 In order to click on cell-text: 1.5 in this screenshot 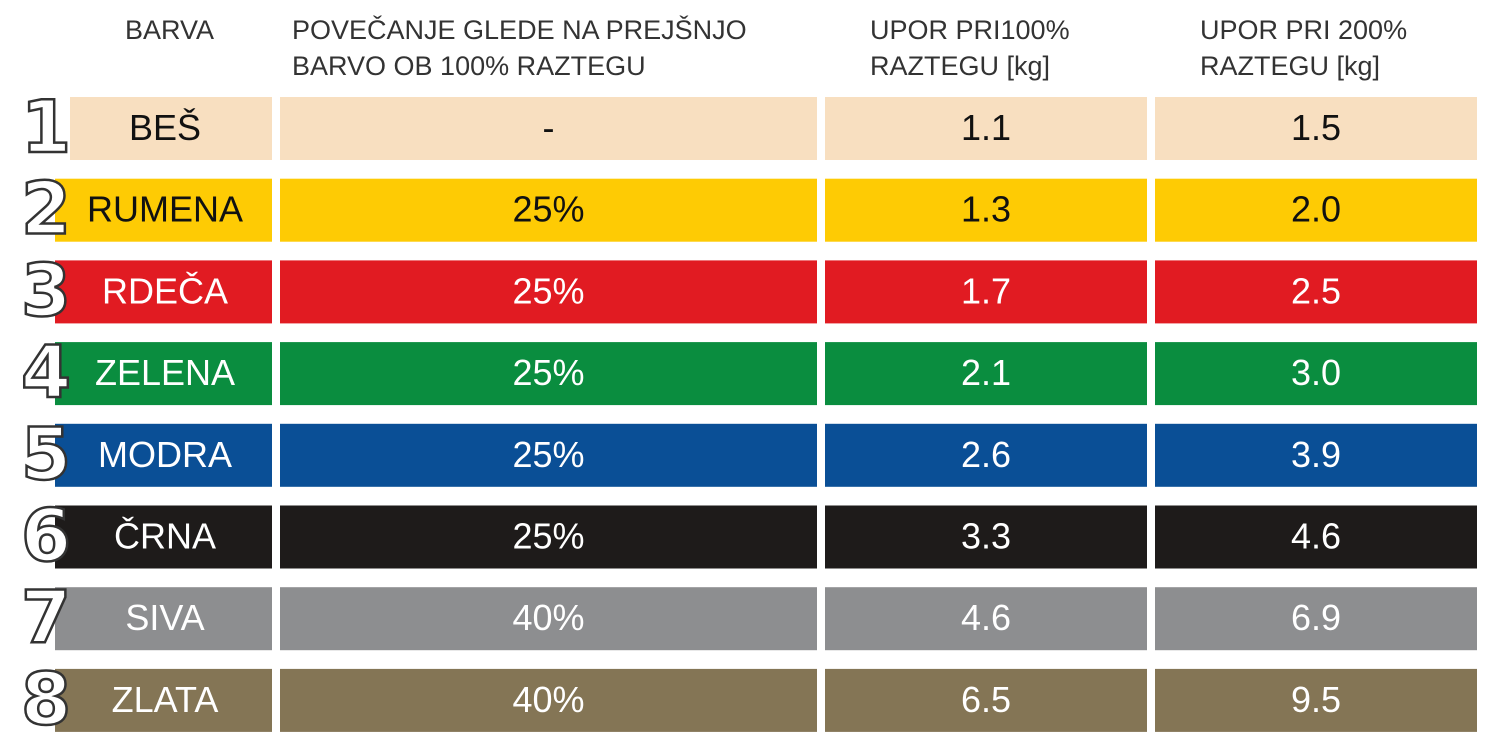, I will do `click(1316, 127)`.